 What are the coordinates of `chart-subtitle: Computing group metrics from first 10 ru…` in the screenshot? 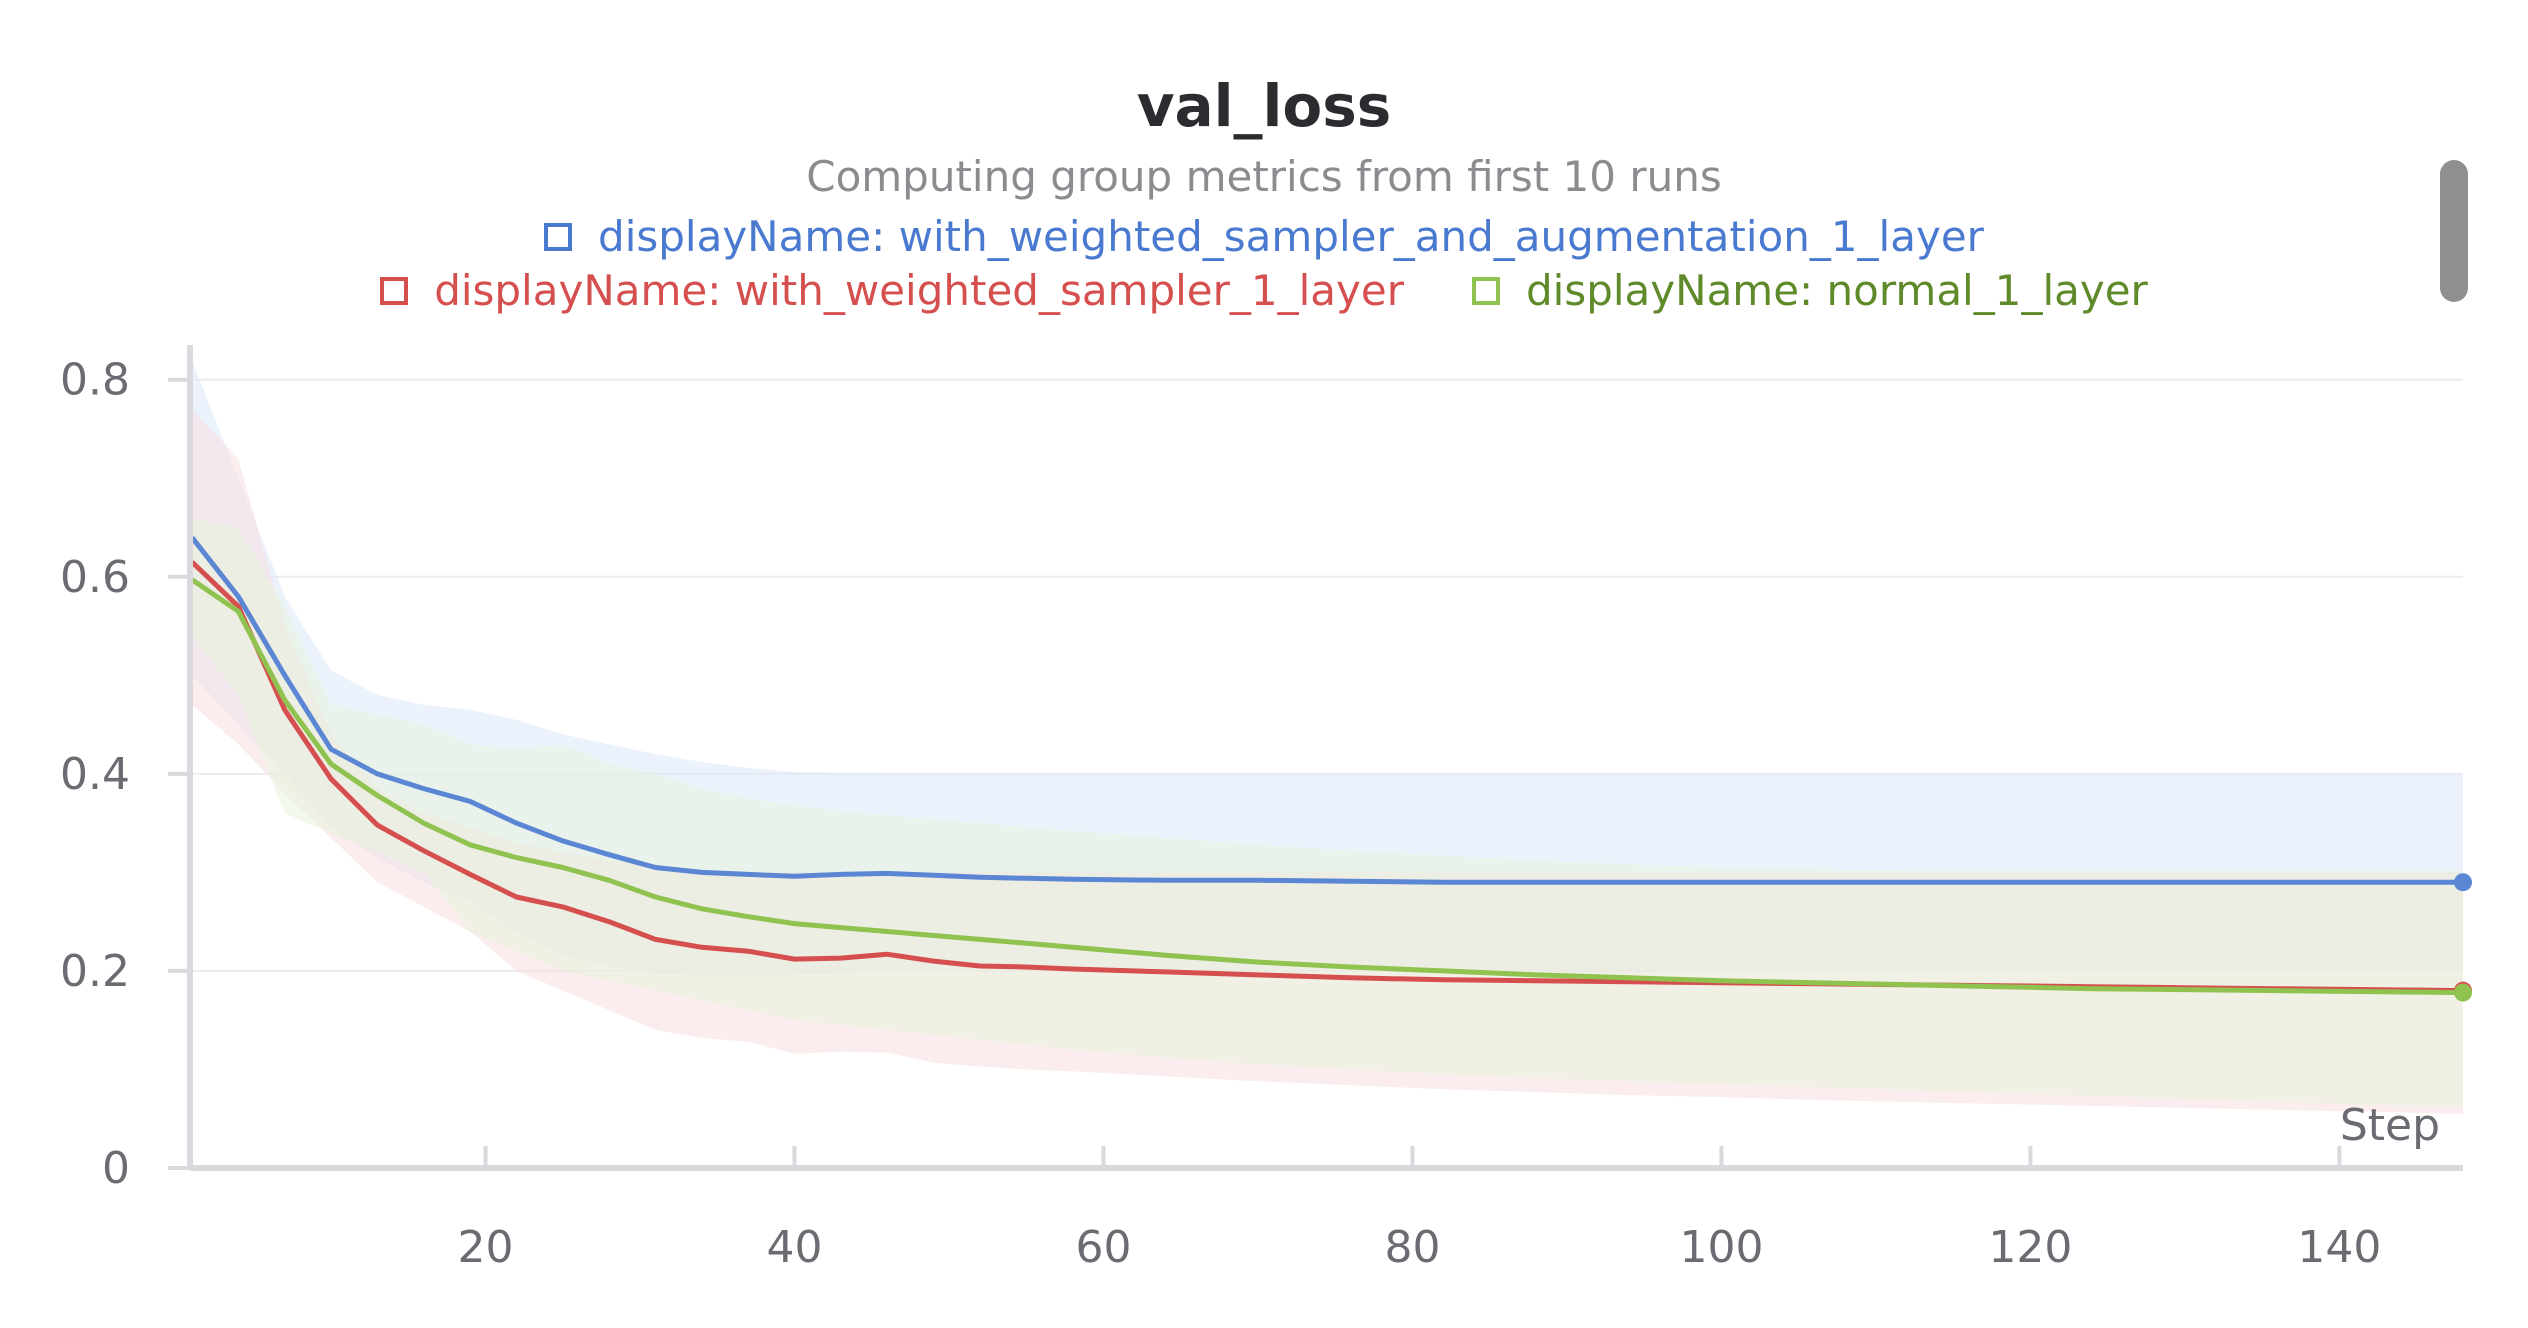 It's located at (1264, 176).